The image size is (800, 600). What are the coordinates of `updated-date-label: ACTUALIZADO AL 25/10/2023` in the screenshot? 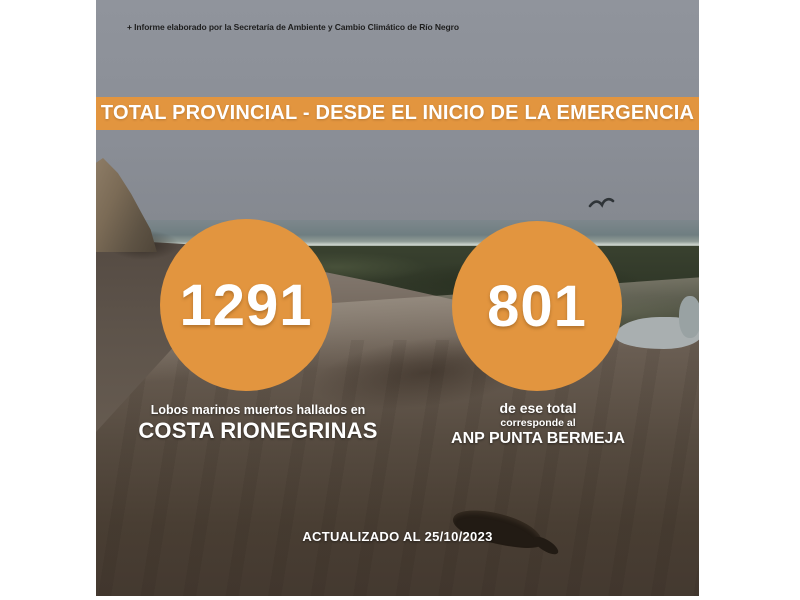 It's located at (397, 536).